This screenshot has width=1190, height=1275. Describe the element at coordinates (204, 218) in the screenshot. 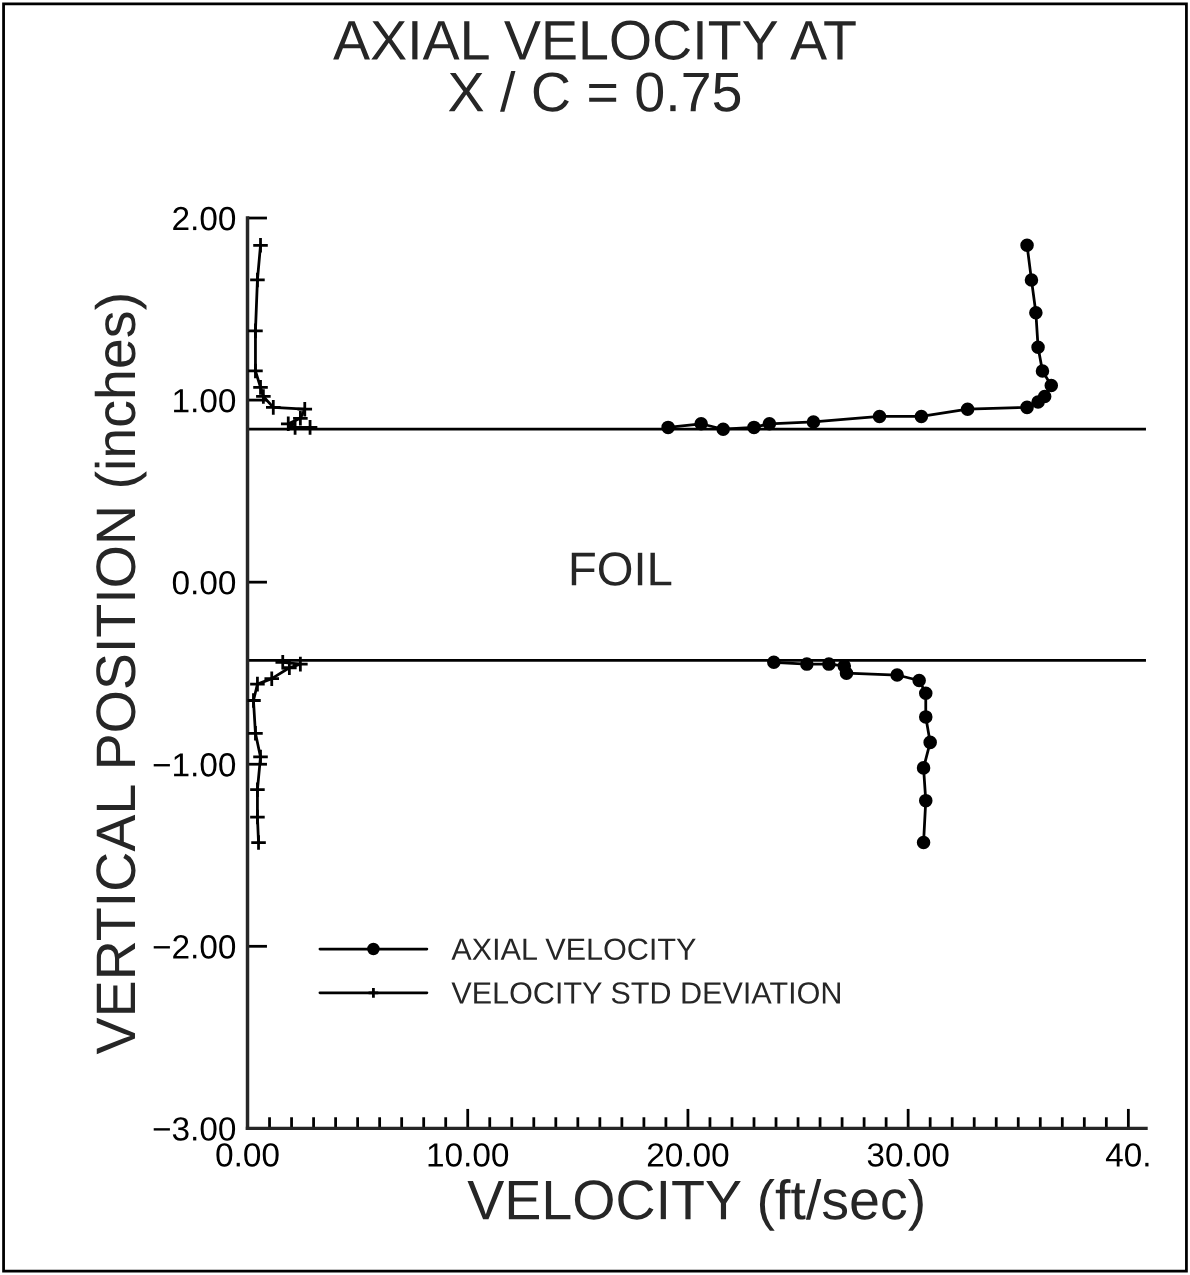

I see `y-tick-label: 2.00` at that location.